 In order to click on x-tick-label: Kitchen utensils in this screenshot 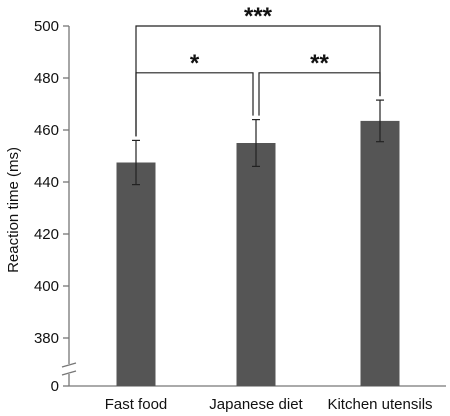, I will do `click(379, 404)`.